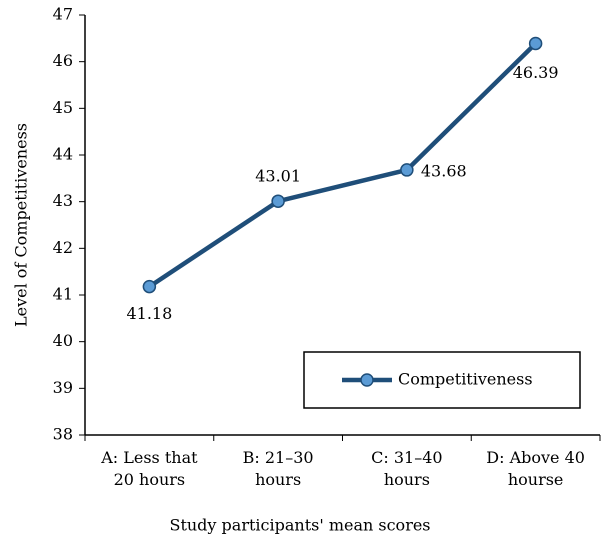 Image resolution: width=603 pixels, height=539 pixels. Describe the element at coordinates (63, 14) in the screenshot. I see `y-tick-label: 47` at that location.